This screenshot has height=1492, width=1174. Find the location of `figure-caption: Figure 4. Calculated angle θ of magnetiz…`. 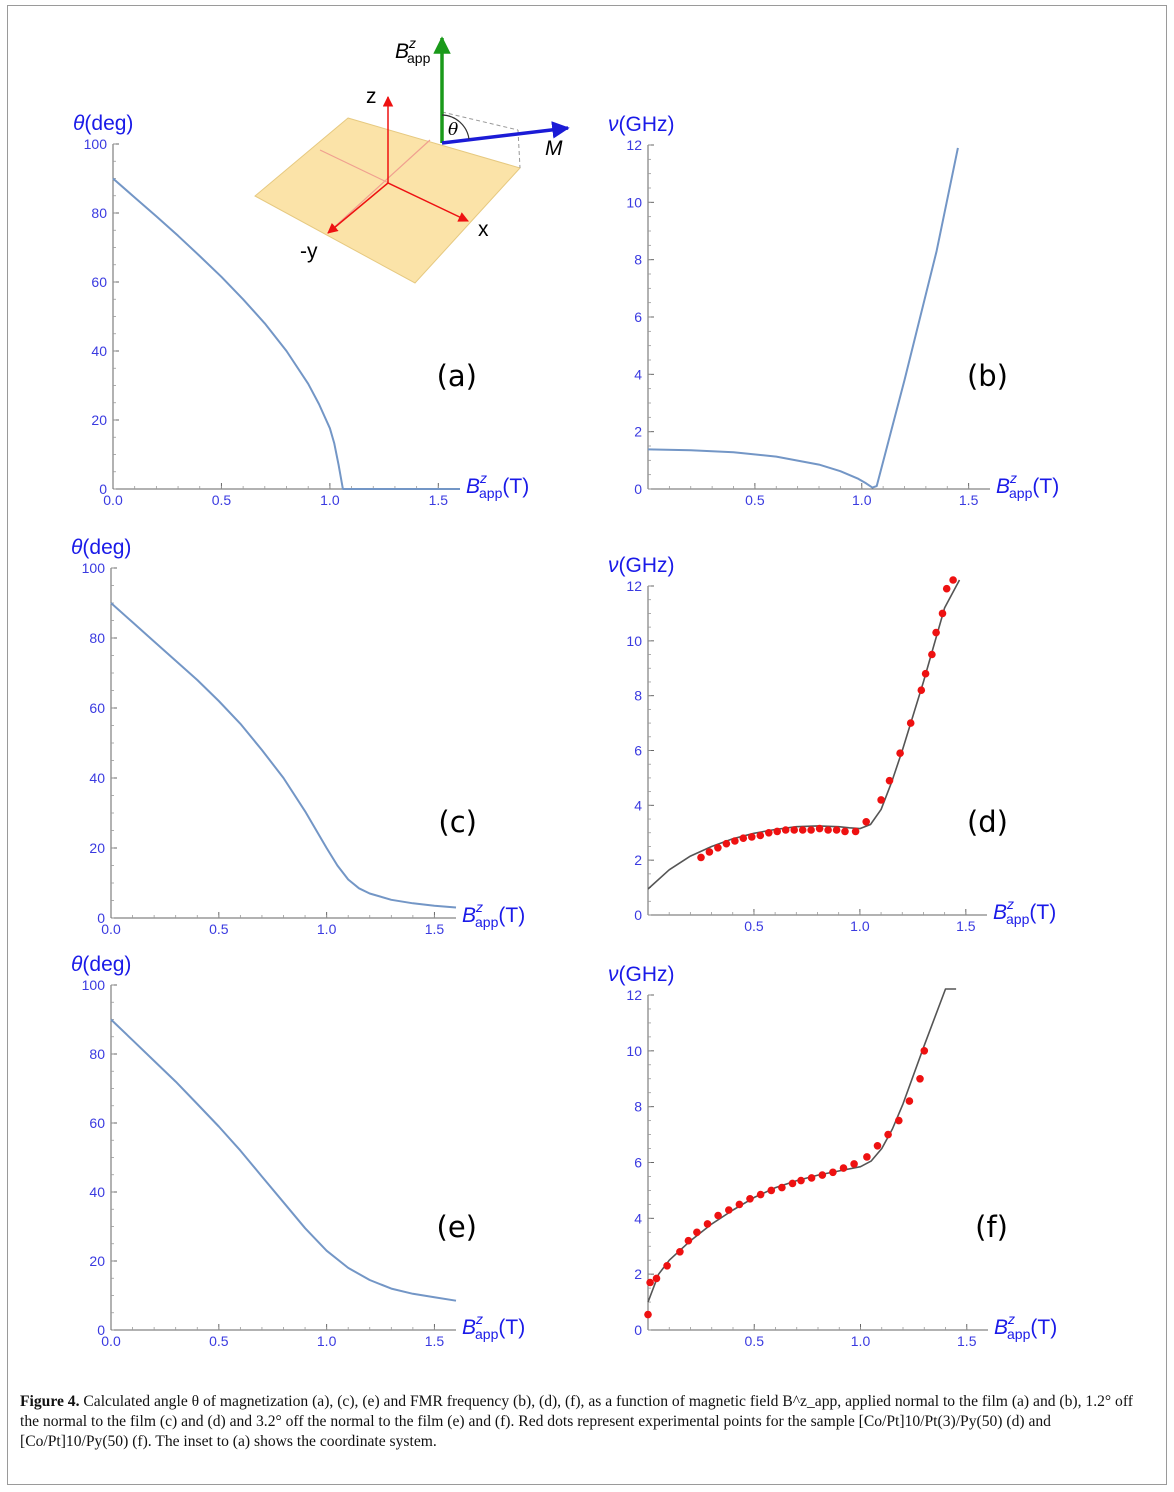

figure-caption: Figure 4. Calculated angle θ of magnetiz… is located at coordinates (582, 1422).